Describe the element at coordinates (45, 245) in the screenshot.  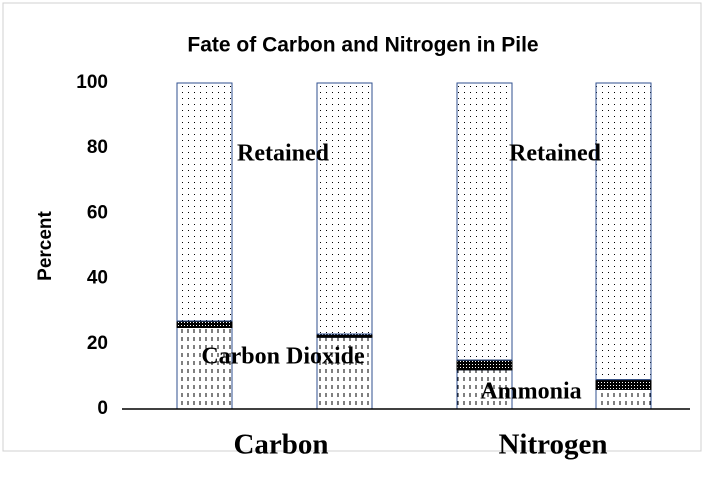
I see `y-axis-label: Percent` at that location.